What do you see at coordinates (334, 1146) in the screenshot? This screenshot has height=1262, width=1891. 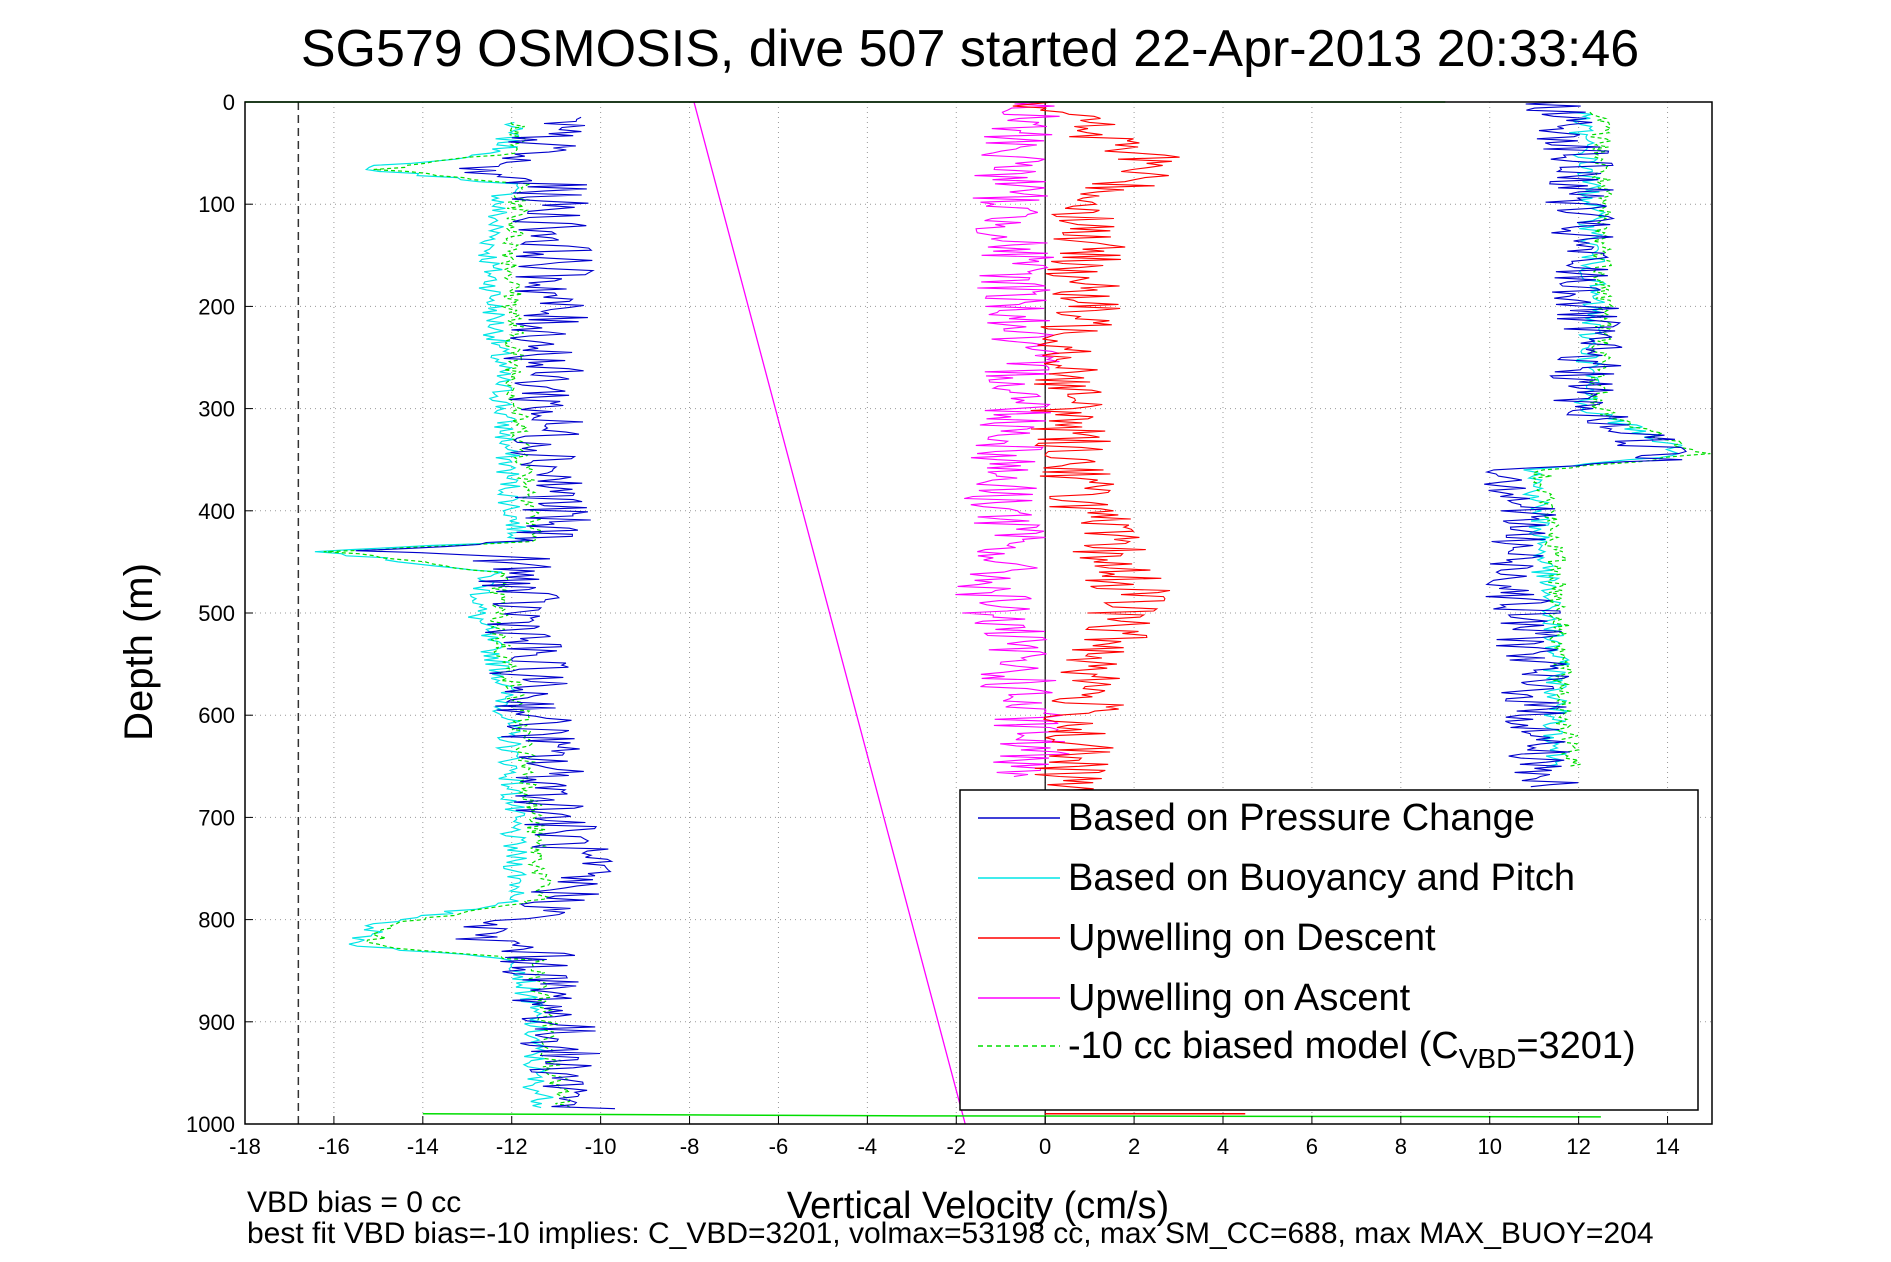 I see `x-tick-label: -16` at bounding box center [334, 1146].